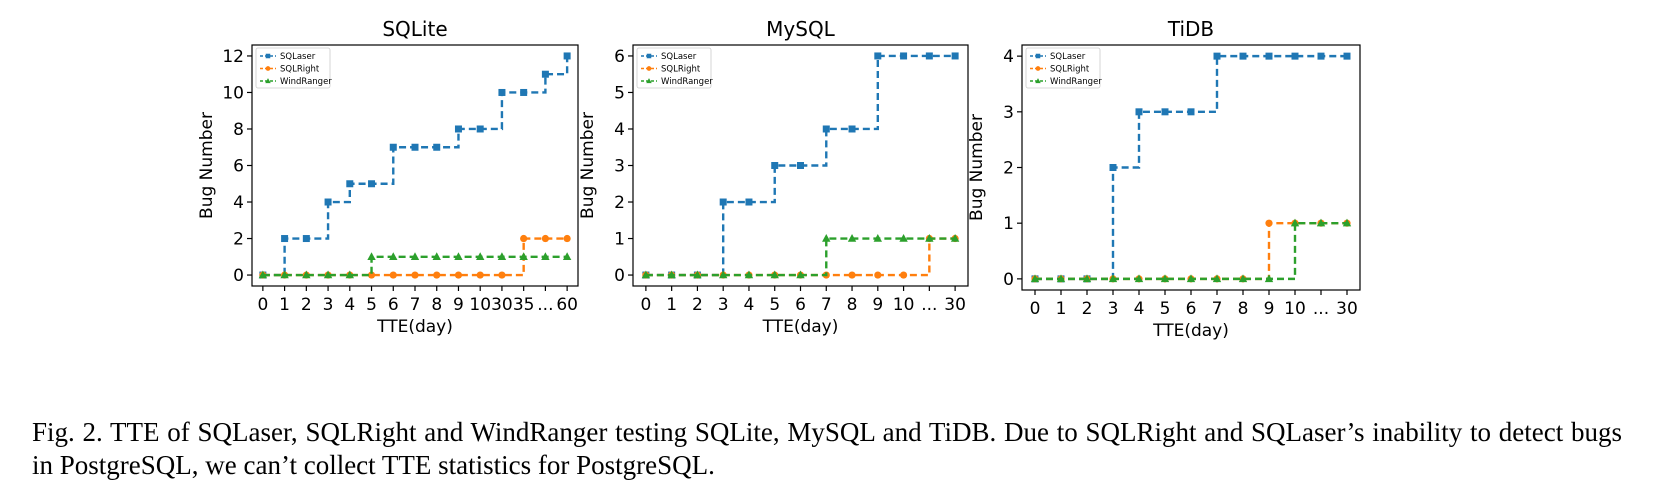  I want to click on y-axis-label-sqlite: Bug Number, so click(207, 165).